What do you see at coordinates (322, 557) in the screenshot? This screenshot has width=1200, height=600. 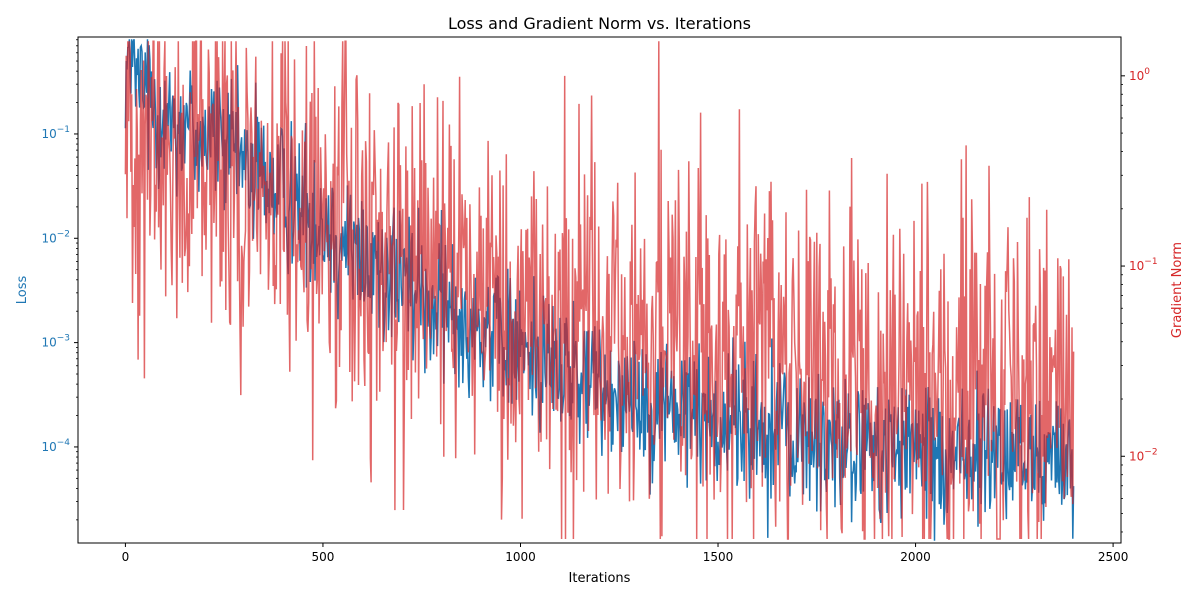 I see `x-tick-label: 500` at bounding box center [322, 557].